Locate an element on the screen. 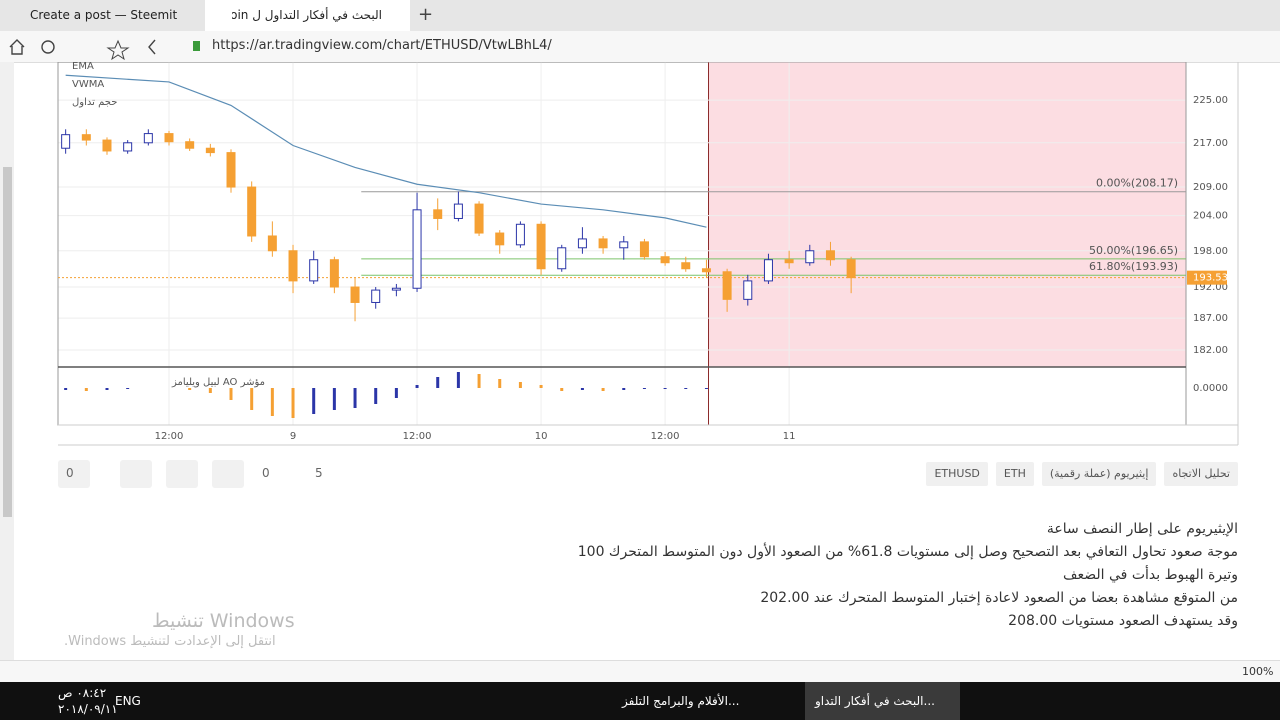  x-tick-label: 9 is located at coordinates (293, 436).